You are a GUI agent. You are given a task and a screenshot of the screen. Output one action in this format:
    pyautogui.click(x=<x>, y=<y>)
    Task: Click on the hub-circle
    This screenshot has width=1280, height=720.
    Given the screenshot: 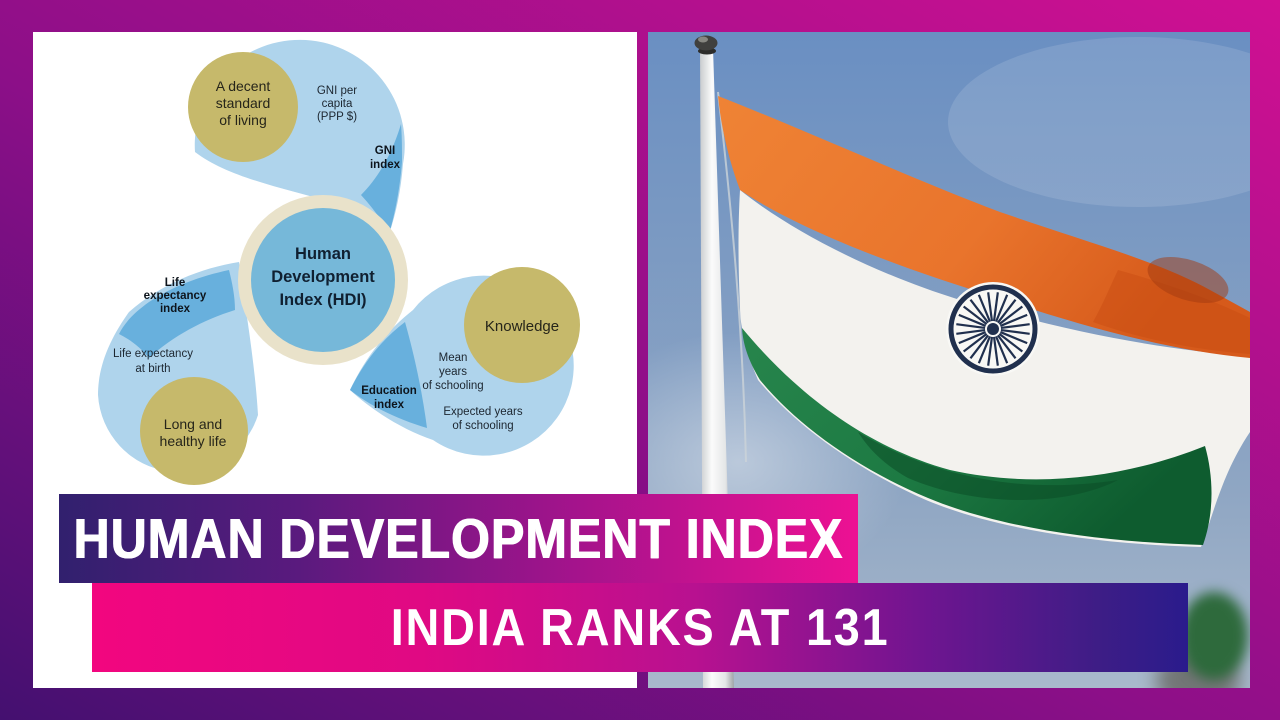 What is the action you would take?
    pyautogui.click(x=323, y=280)
    